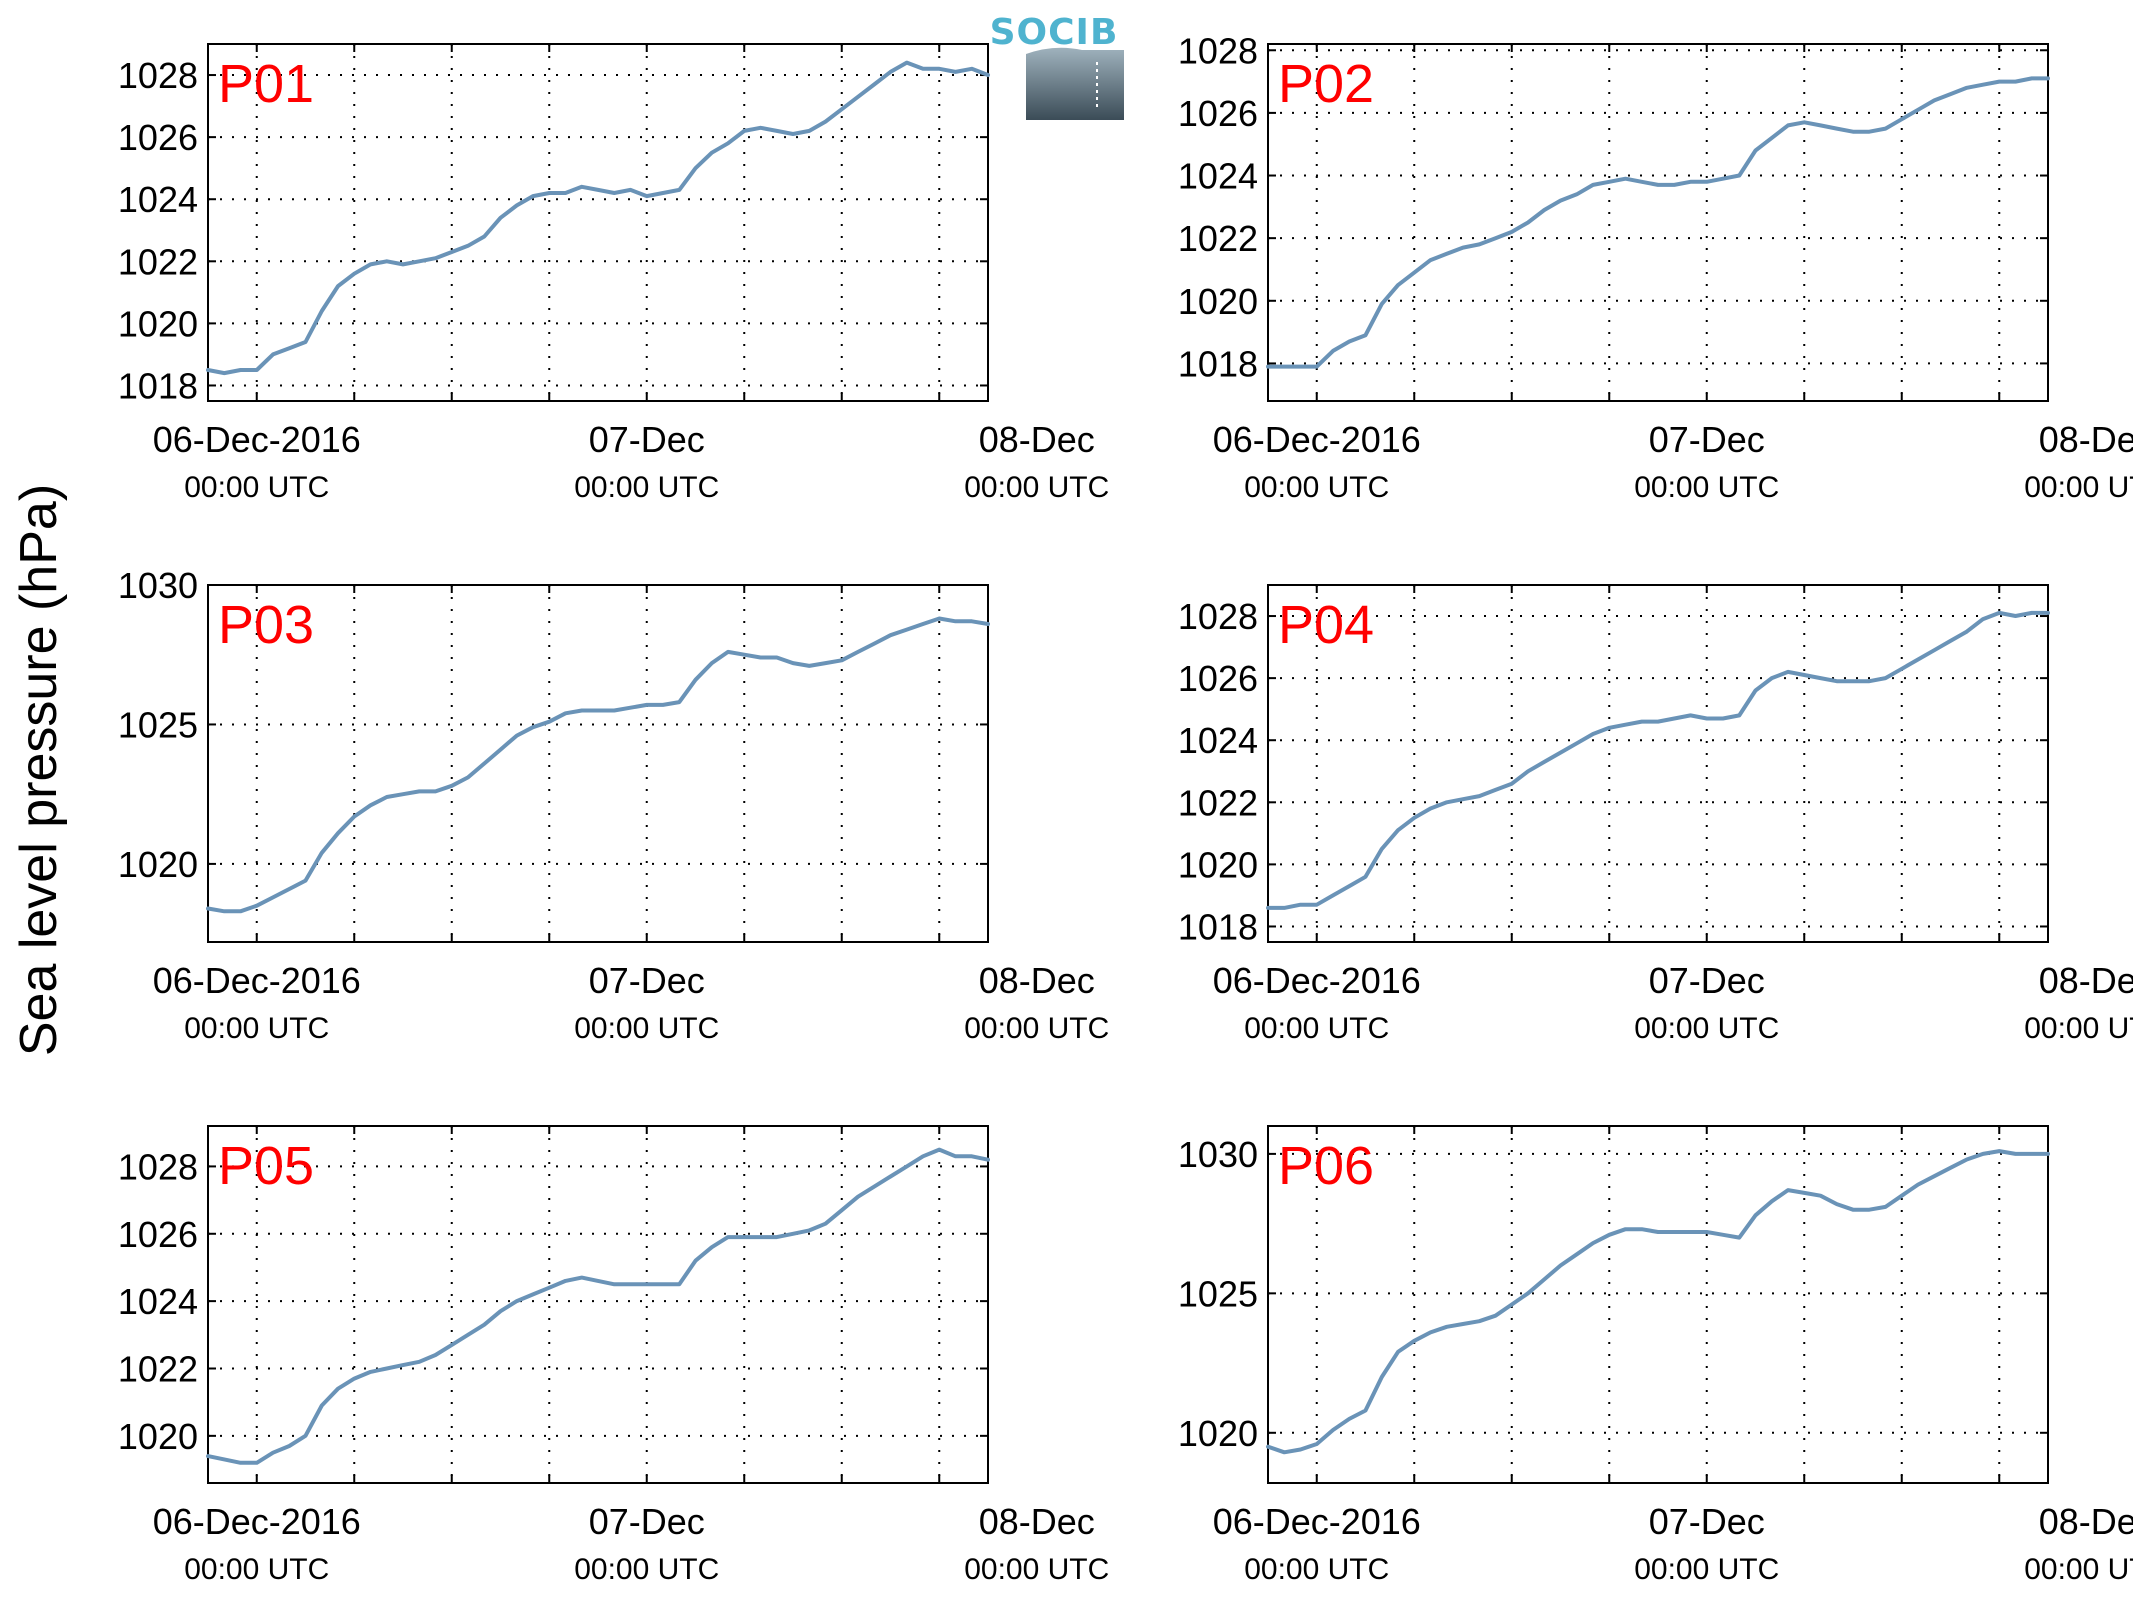 The image size is (2133, 1608). What do you see at coordinates (39, 770) in the screenshot?
I see `y-axis-label: Sea level pressure (hPa)` at bounding box center [39, 770].